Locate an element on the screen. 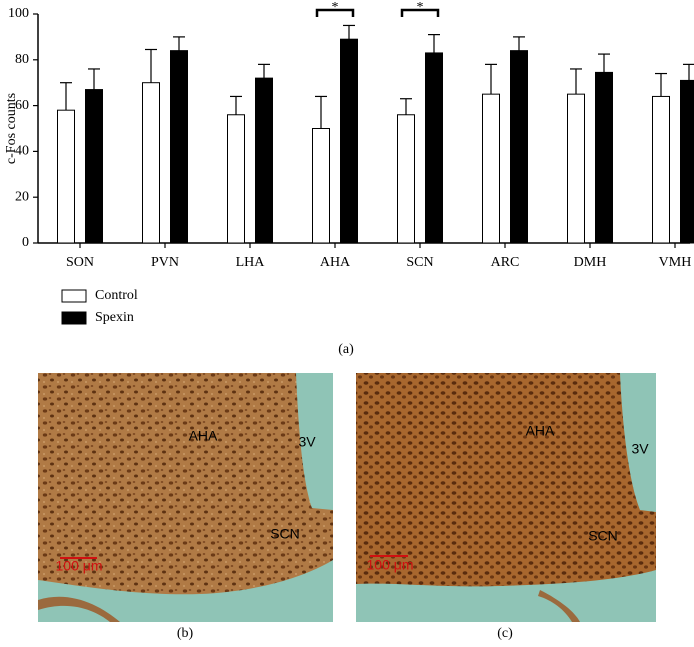 The image size is (694, 647). panel-label: (c) is located at coordinates (505, 633).